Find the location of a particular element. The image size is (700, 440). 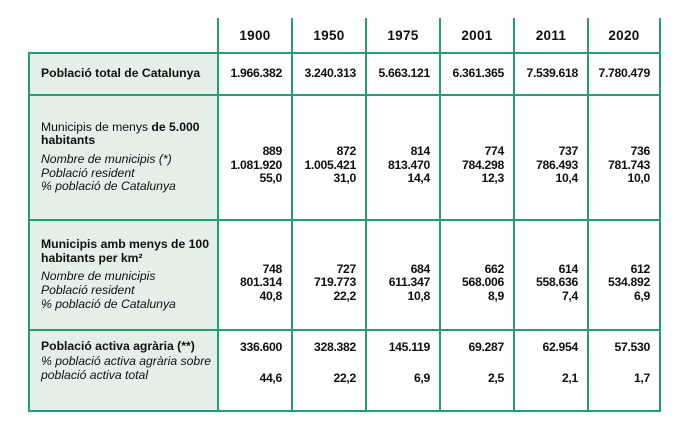

value-municipis: 737 is located at coordinates (568, 151).